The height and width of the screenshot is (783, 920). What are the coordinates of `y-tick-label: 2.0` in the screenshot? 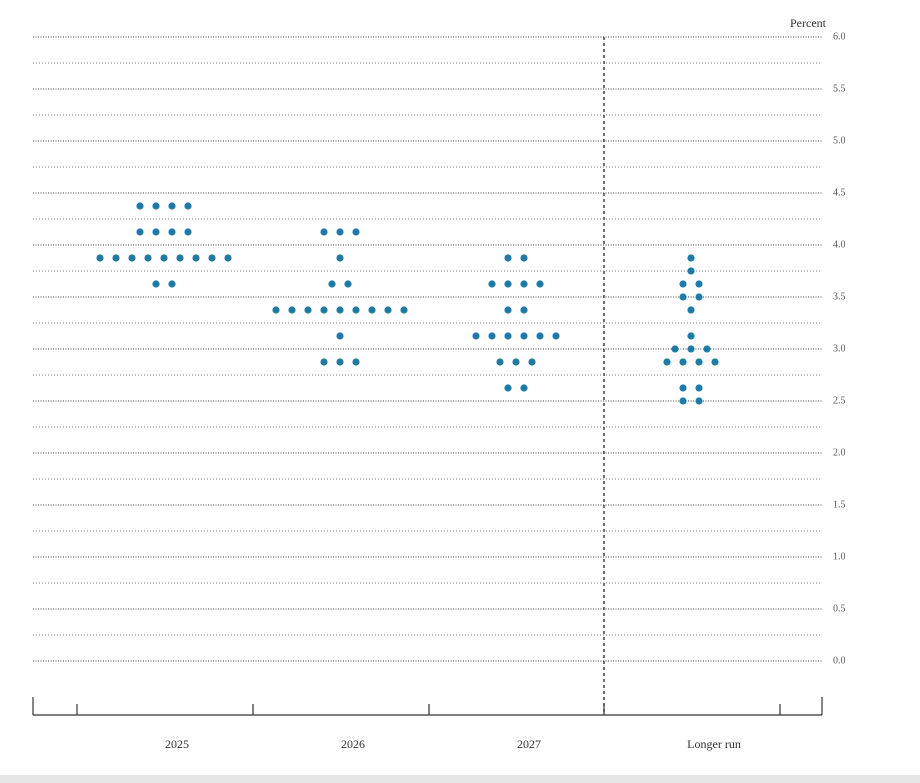 It's located at (839, 452).